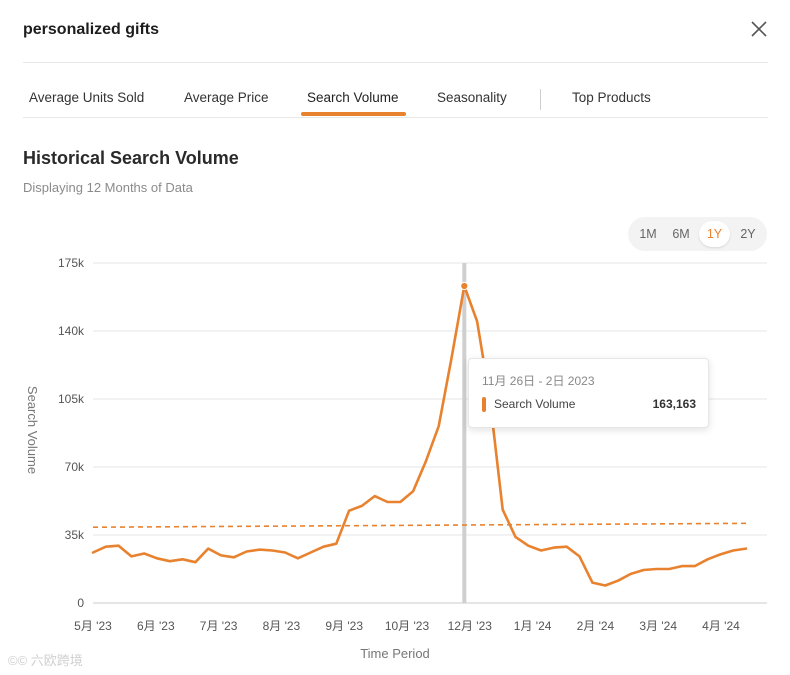 The image size is (790, 675). Describe the element at coordinates (588, 393) in the screenshot. I see `chart-tooltip: 11月 26日 - 2日 2023 Search Volume 163,163` at that location.